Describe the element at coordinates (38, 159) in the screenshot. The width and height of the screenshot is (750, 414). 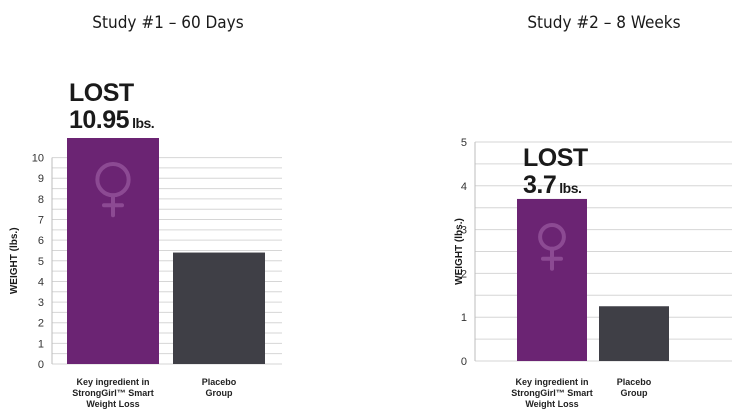
I see `y-tick-label: 10` at that location.